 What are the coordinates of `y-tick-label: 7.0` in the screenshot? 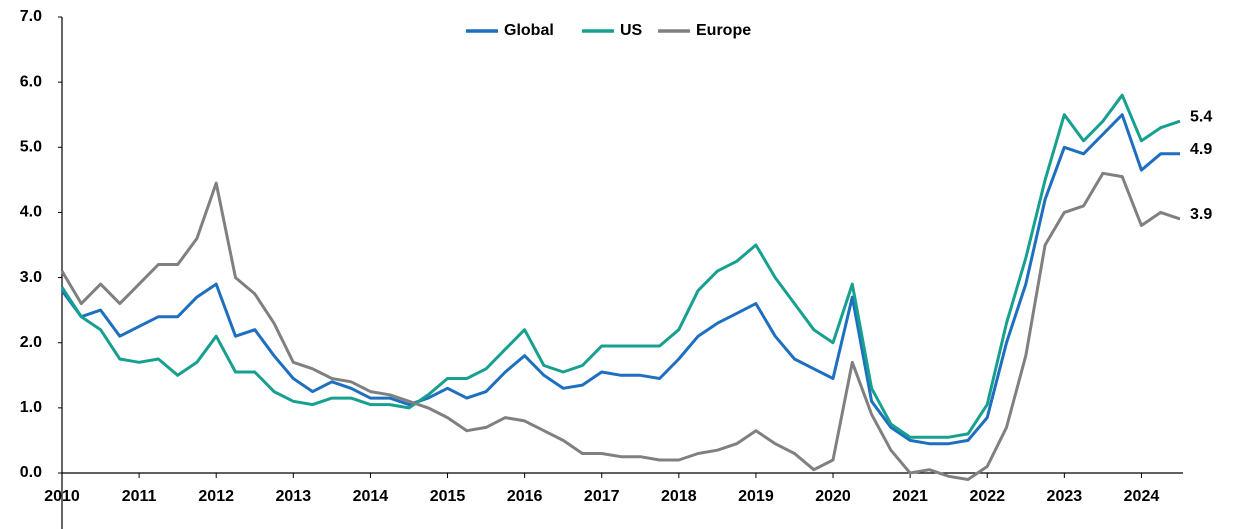 It's located at (31, 16).